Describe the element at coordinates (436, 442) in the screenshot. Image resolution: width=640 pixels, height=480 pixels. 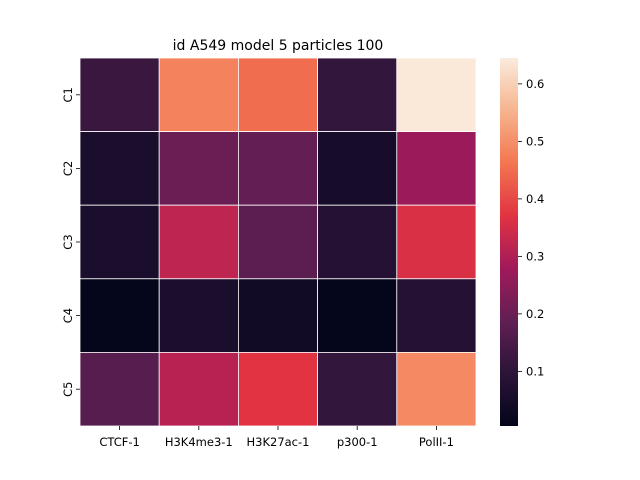
I see `x-tick-label: PolII-1` at that location.